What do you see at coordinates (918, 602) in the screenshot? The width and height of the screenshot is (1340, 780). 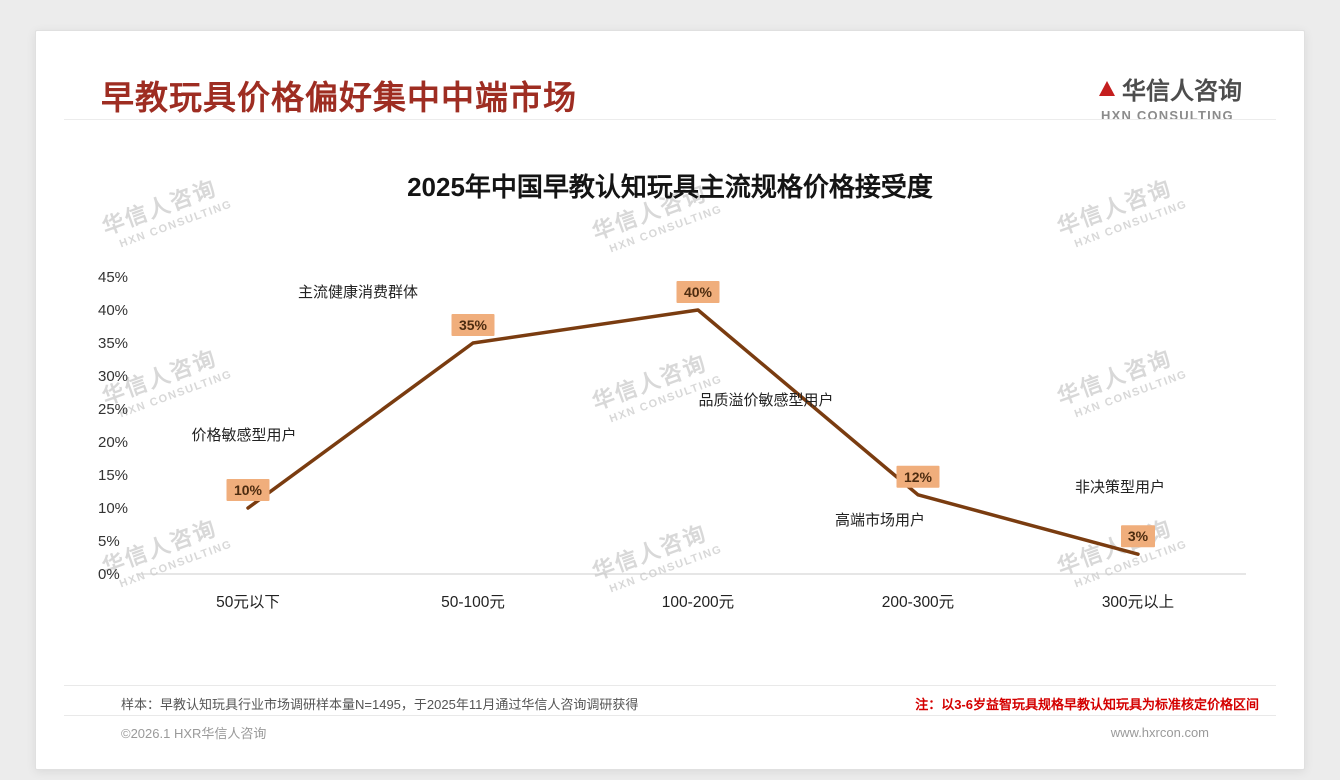 I see `x-axis-label: 200-300元` at bounding box center [918, 602].